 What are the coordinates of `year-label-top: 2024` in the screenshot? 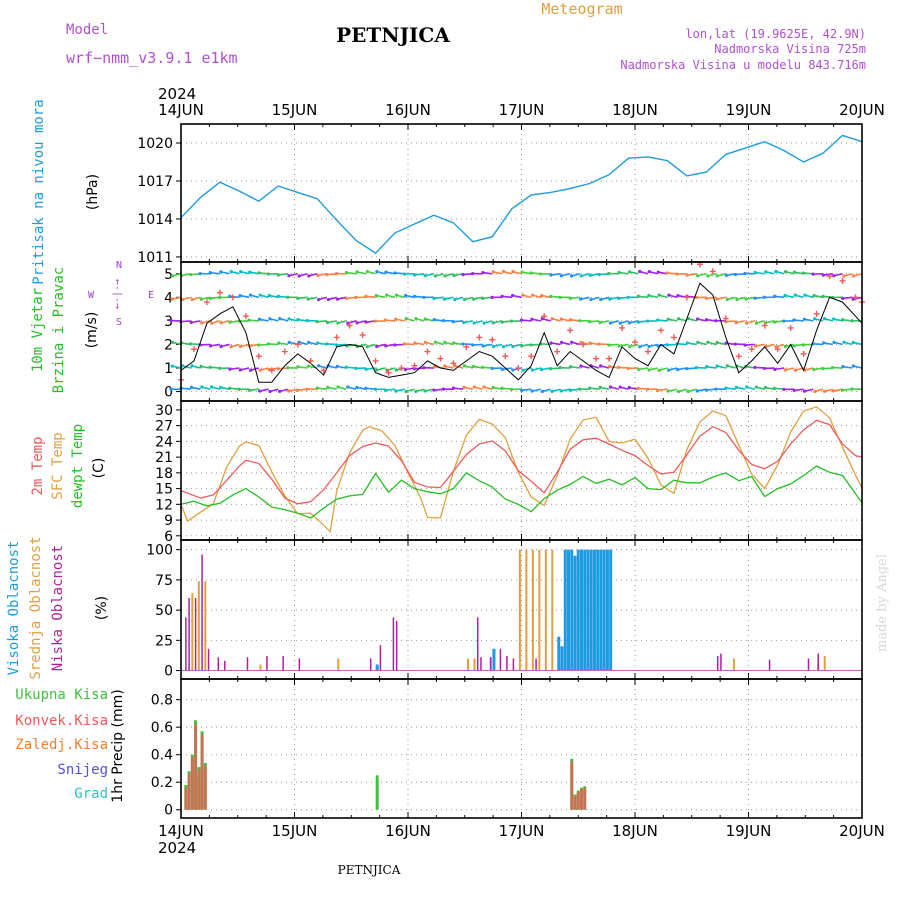 It's located at (177, 94).